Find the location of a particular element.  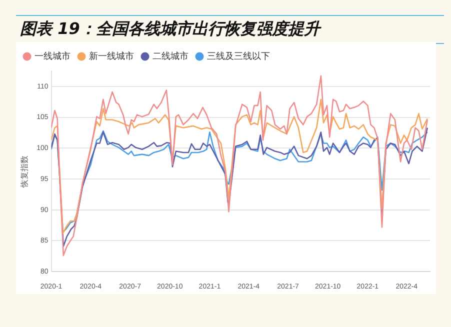

chart-title: 图表 19：全国各线城市出行恢复强度提升 is located at coordinates (230, 29).